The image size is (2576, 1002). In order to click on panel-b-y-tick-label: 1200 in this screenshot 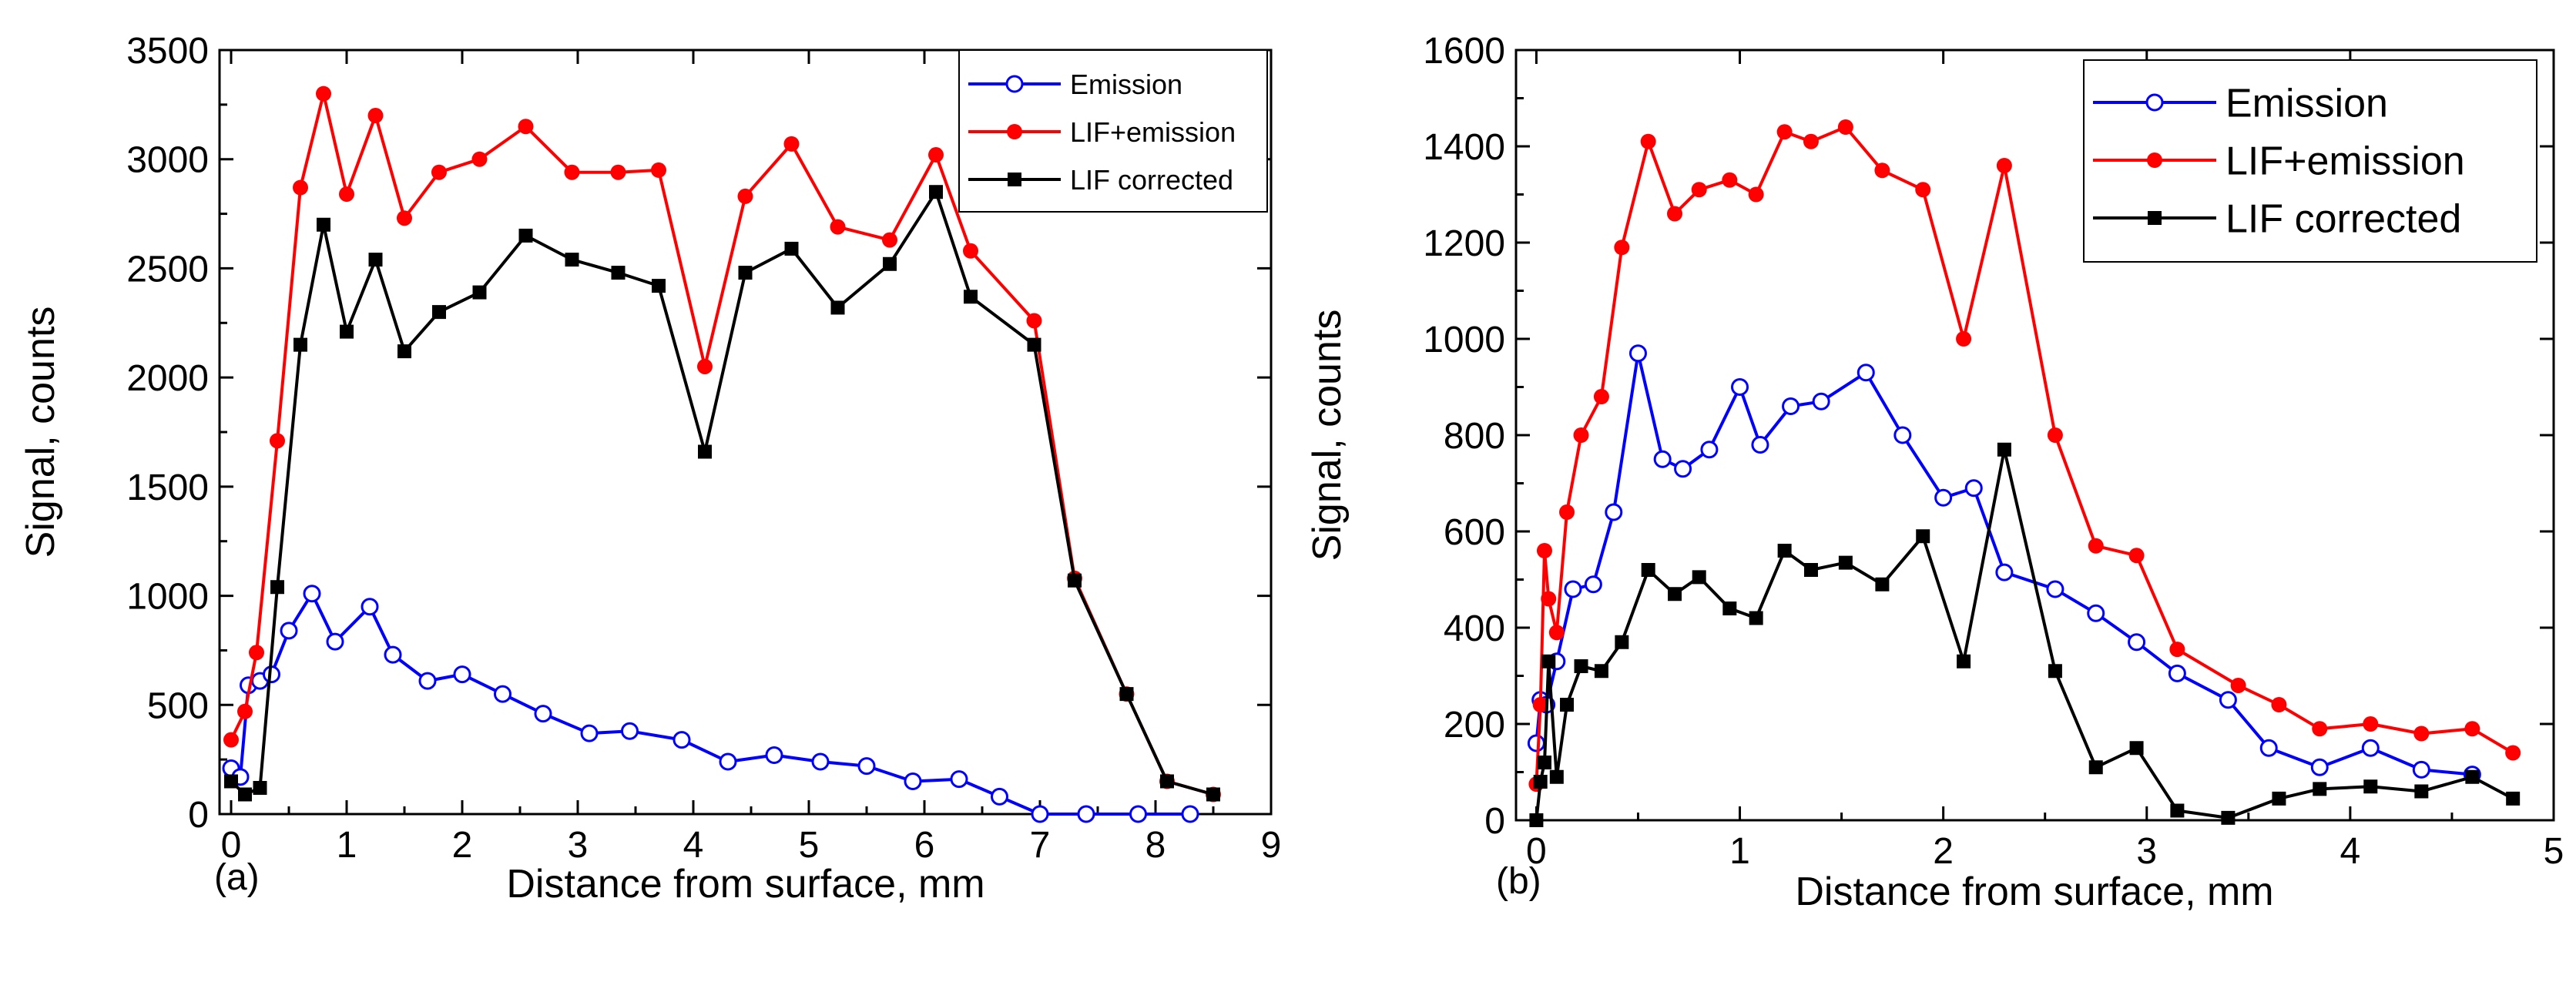, I will do `click(1464, 243)`.